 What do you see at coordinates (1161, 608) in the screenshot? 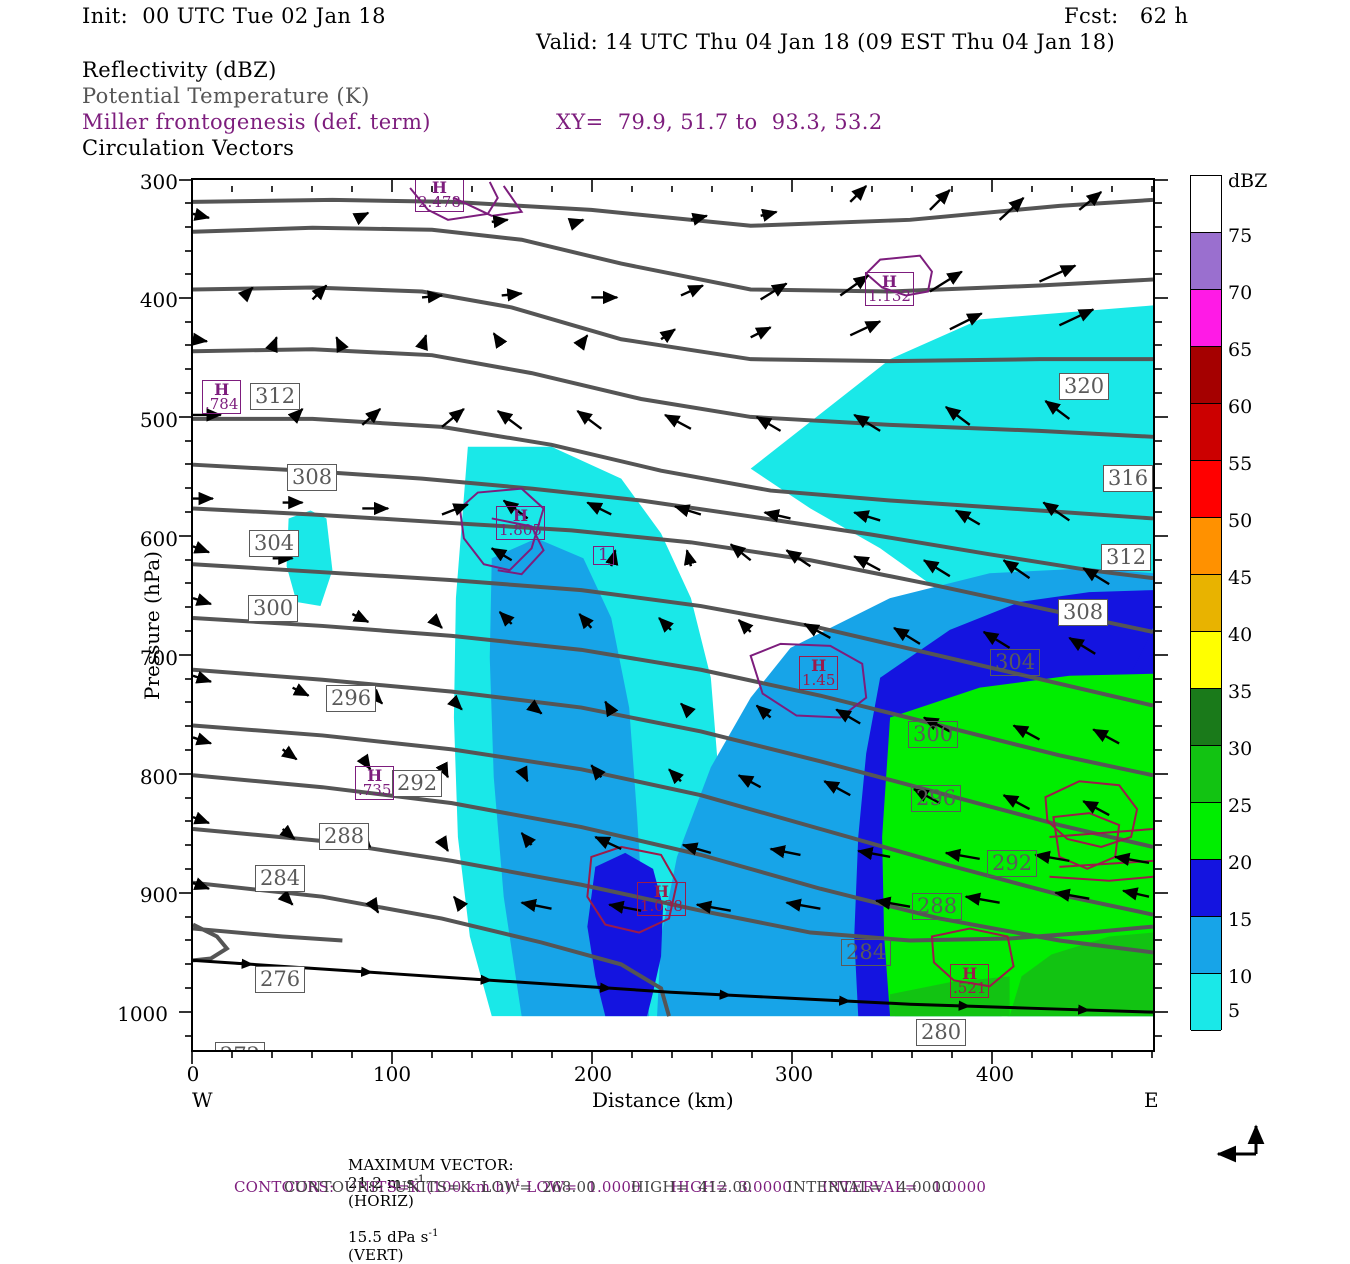
I see `y-axis-right-ticks` at bounding box center [1161, 608].